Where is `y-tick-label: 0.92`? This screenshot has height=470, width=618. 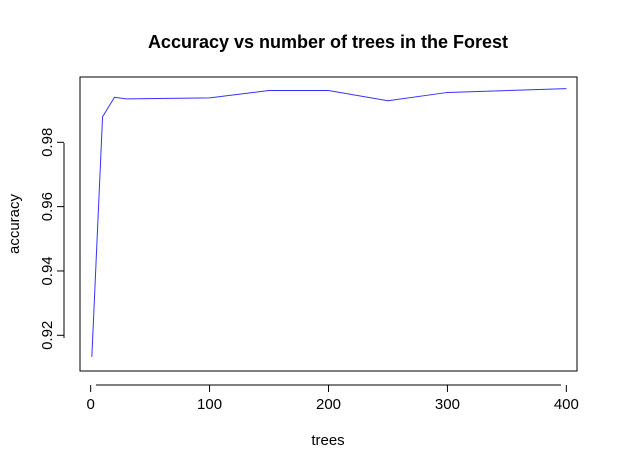
y-tick-label: 0.92 is located at coordinates (47, 335).